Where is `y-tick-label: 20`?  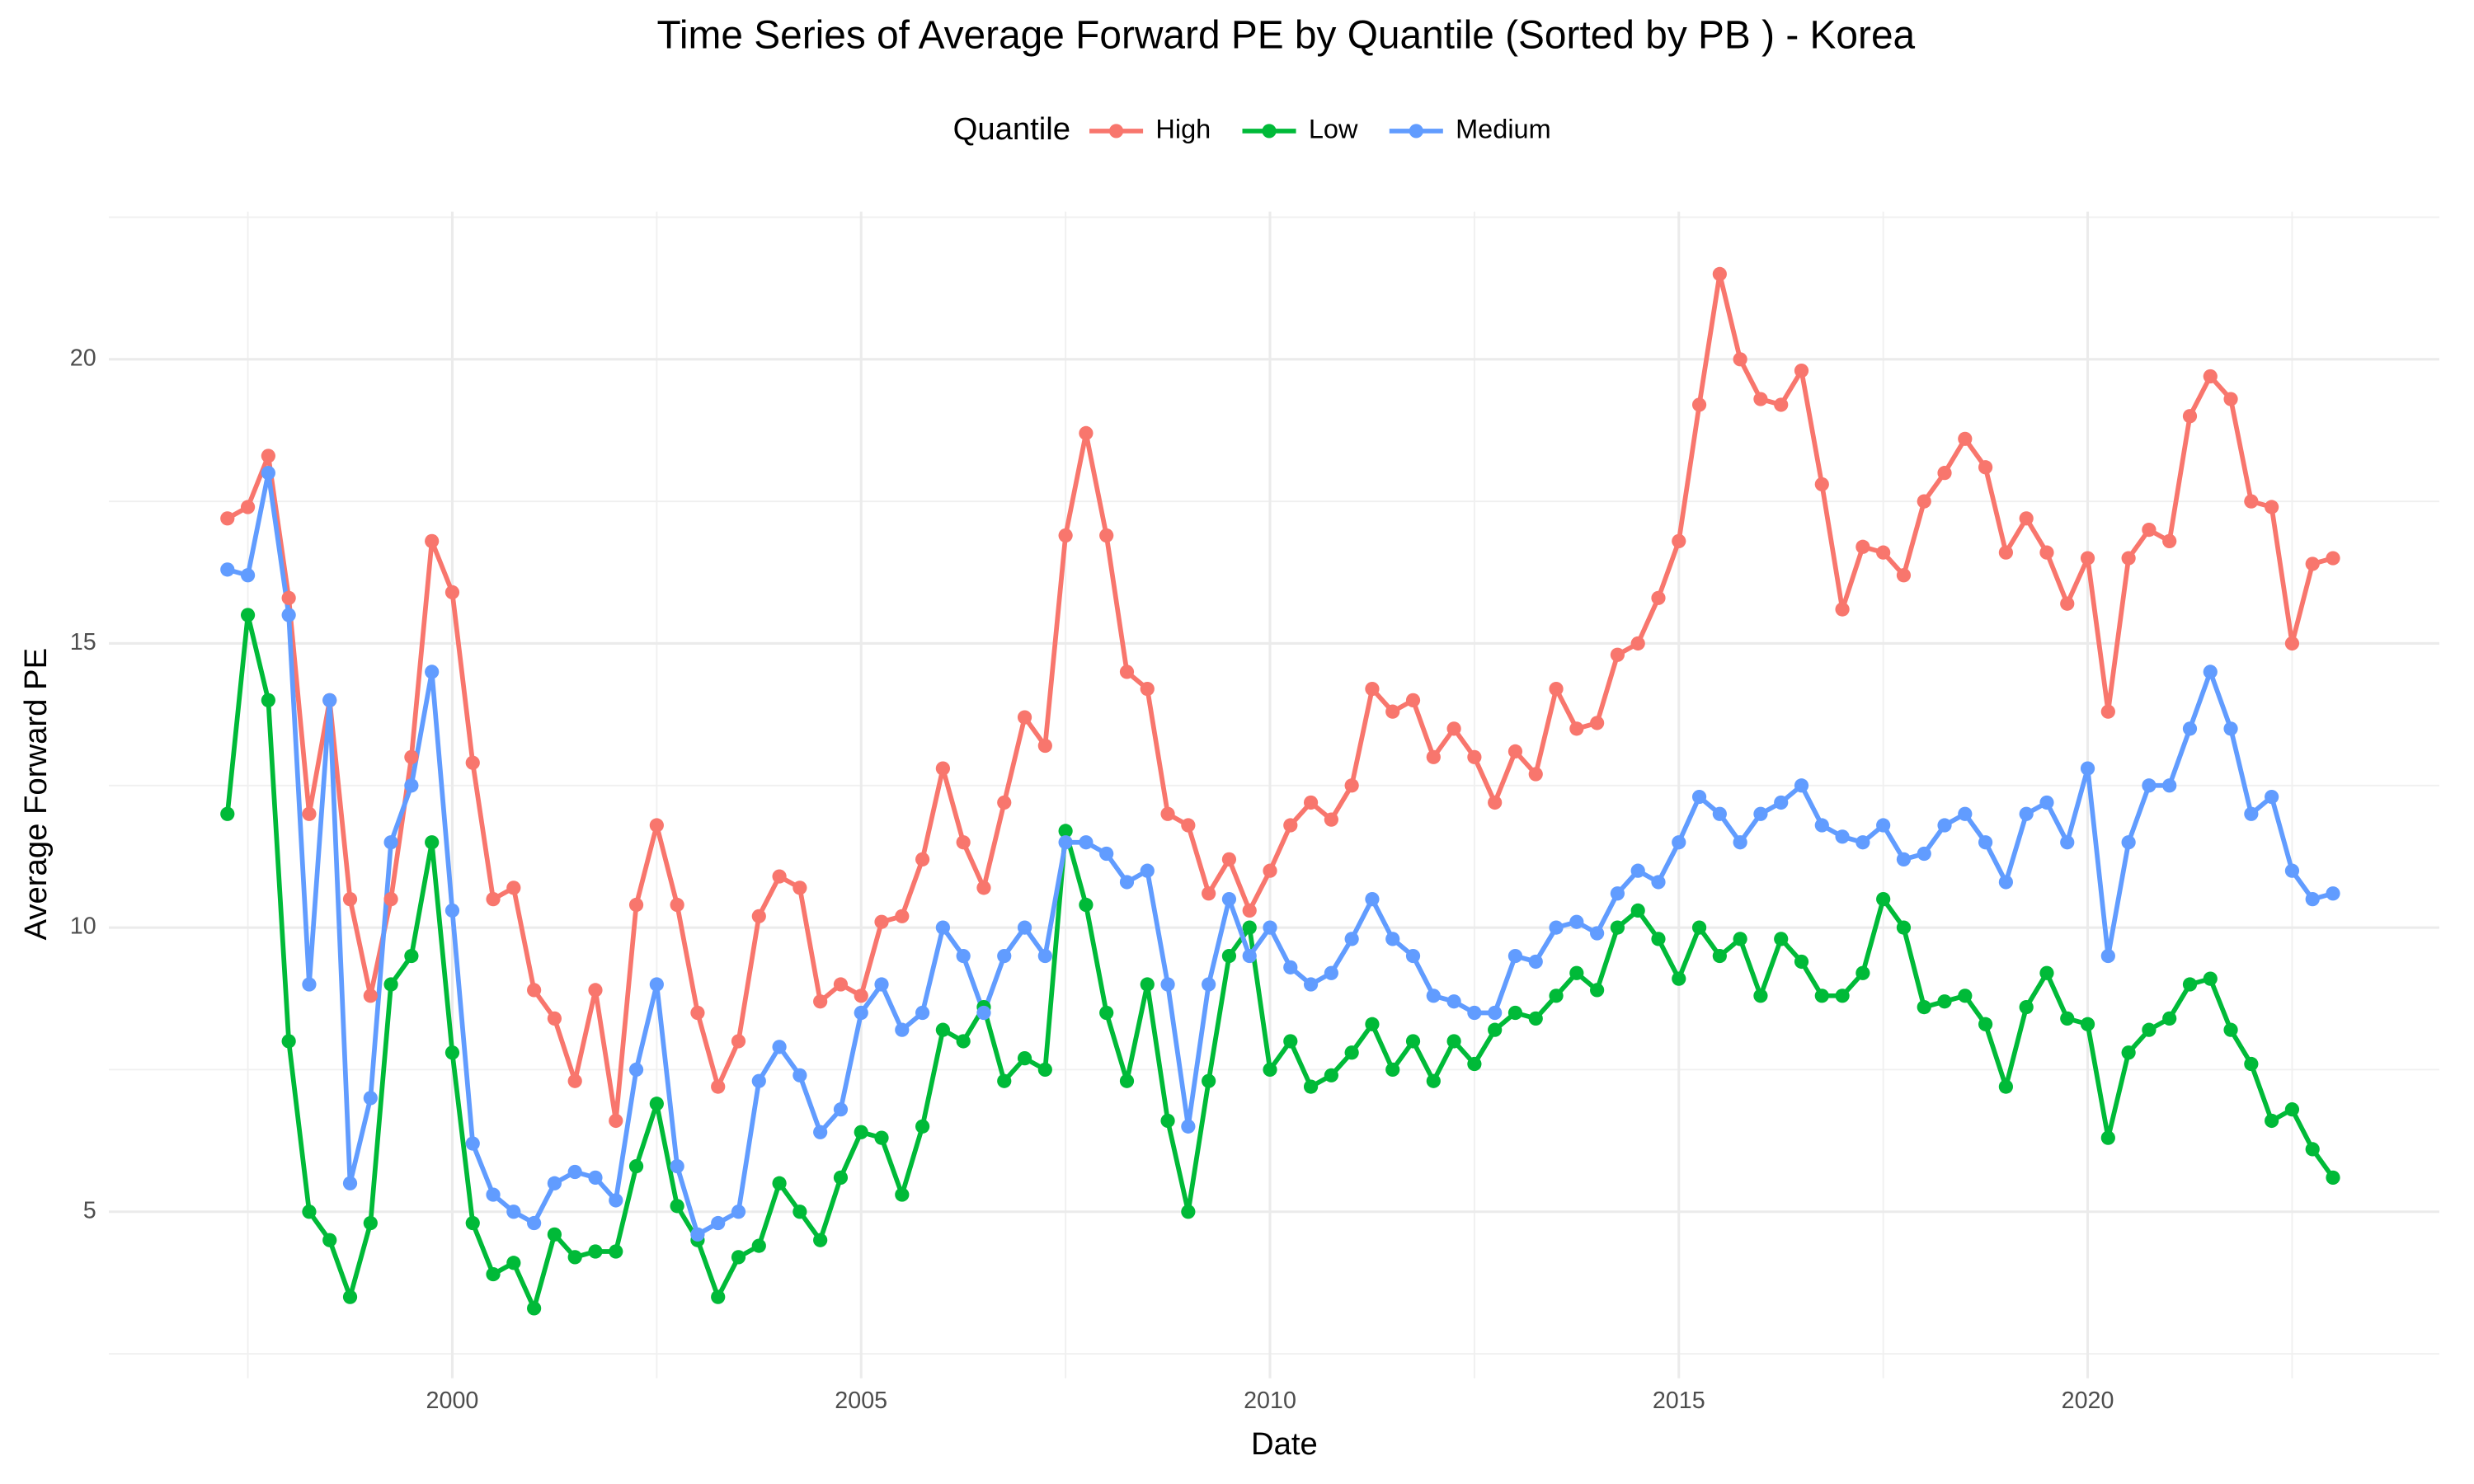 y-tick-label: 20 is located at coordinates (83, 358).